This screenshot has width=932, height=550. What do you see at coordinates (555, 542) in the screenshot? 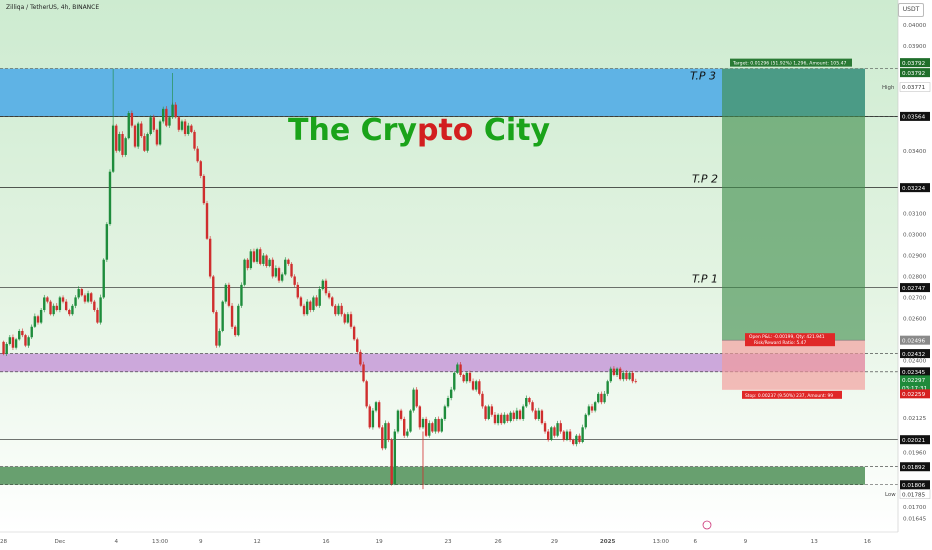
I see `x-tick-label: 29` at bounding box center [555, 542].